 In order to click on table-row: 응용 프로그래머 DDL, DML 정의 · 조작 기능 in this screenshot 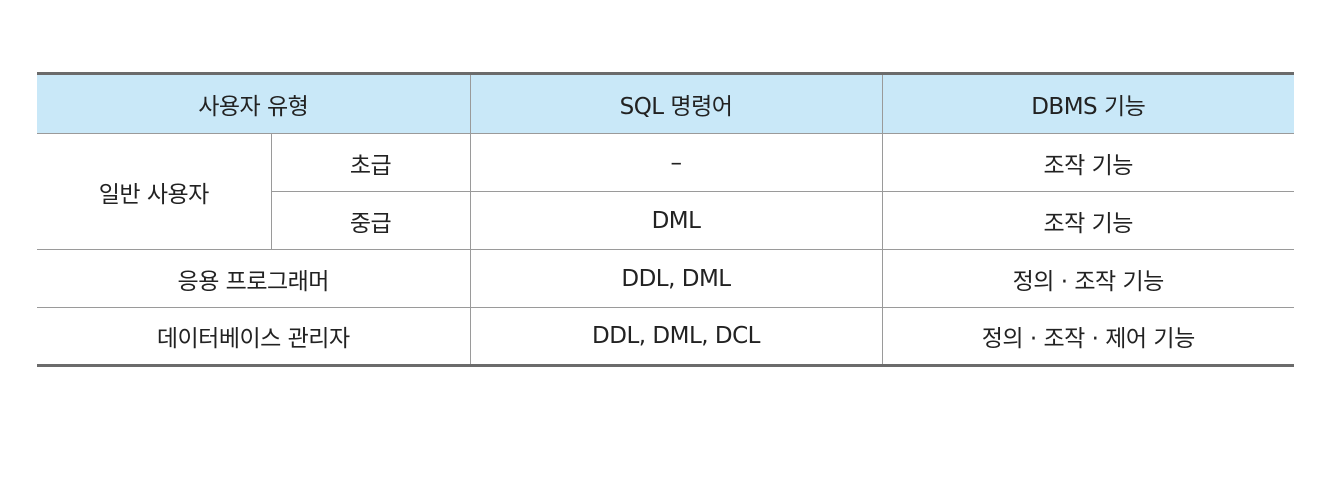, I will do `click(665, 278)`.